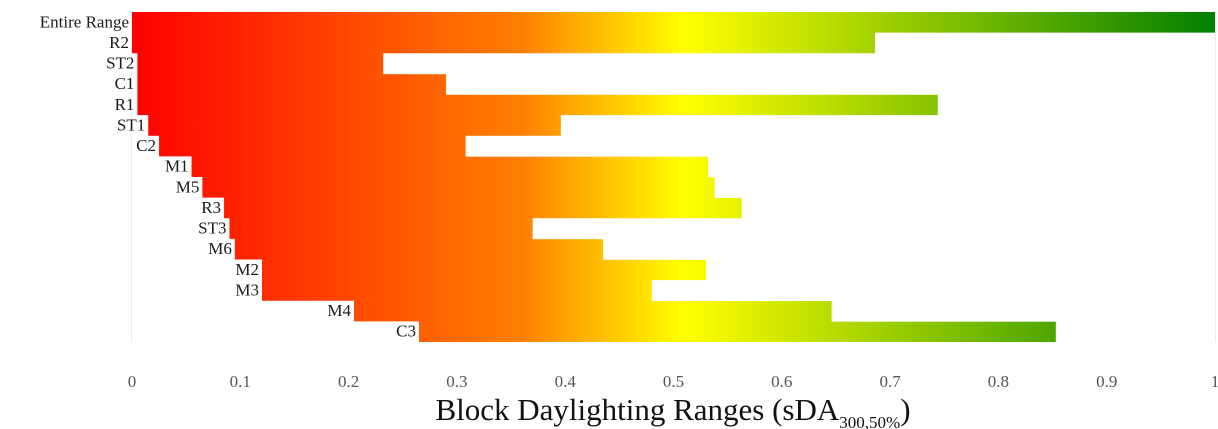  Describe the element at coordinates (247, 289) in the screenshot. I see `category-label: M3` at that location.